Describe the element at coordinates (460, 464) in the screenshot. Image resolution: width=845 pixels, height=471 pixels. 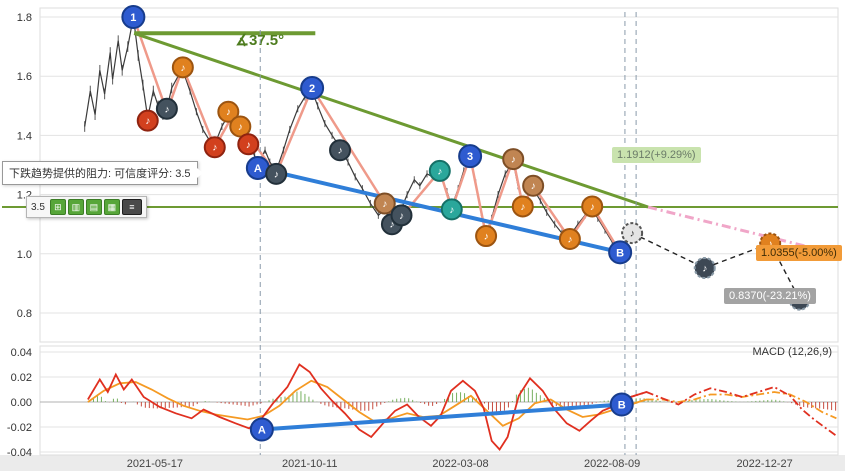
I see `date-tick-label: 2022-03-08` at that location.